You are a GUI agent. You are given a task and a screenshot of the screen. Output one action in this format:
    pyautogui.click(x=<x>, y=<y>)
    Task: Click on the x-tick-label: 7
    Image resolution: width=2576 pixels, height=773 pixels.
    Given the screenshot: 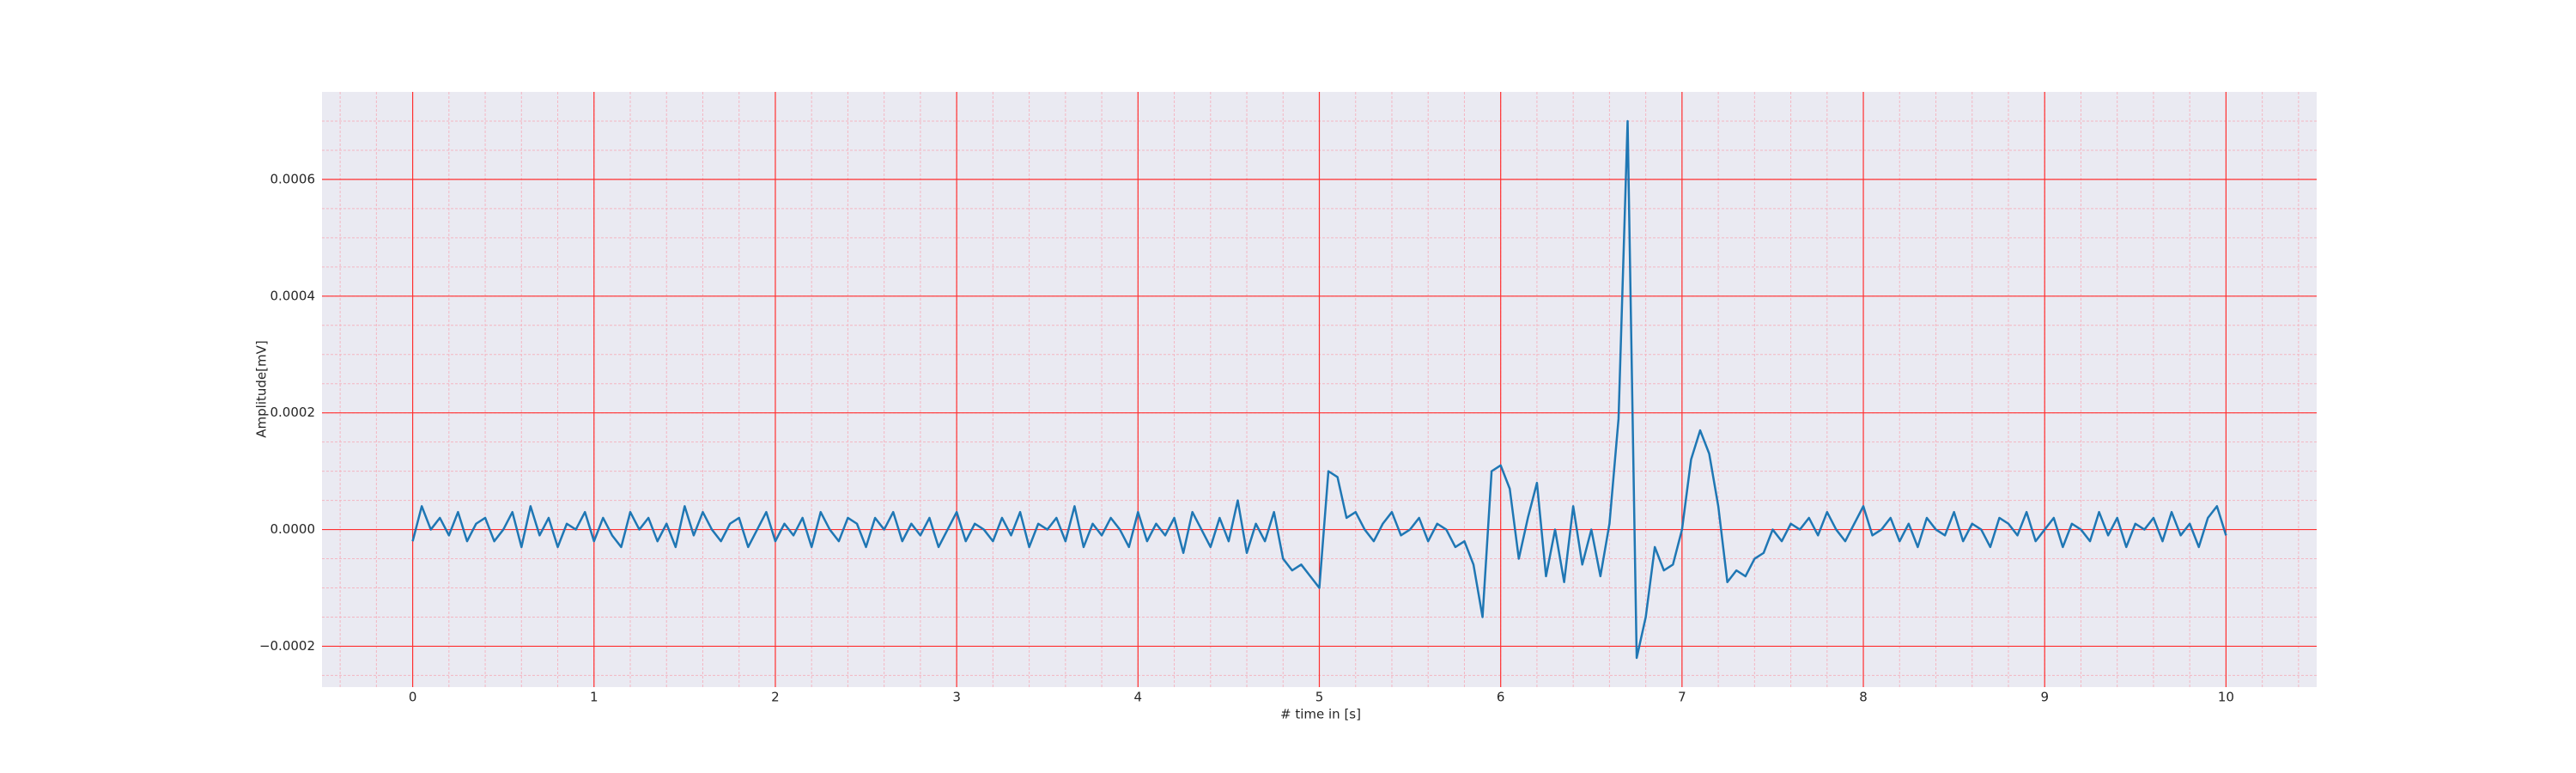 What is the action you would take?
    pyautogui.click(x=1682, y=697)
    